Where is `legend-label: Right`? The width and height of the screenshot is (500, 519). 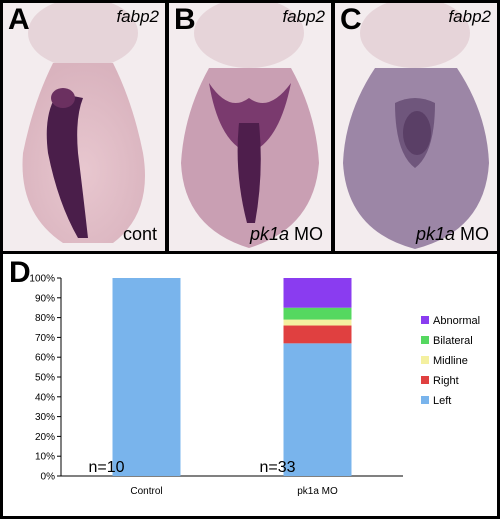
legend-label: Right is located at coordinates (446, 381).